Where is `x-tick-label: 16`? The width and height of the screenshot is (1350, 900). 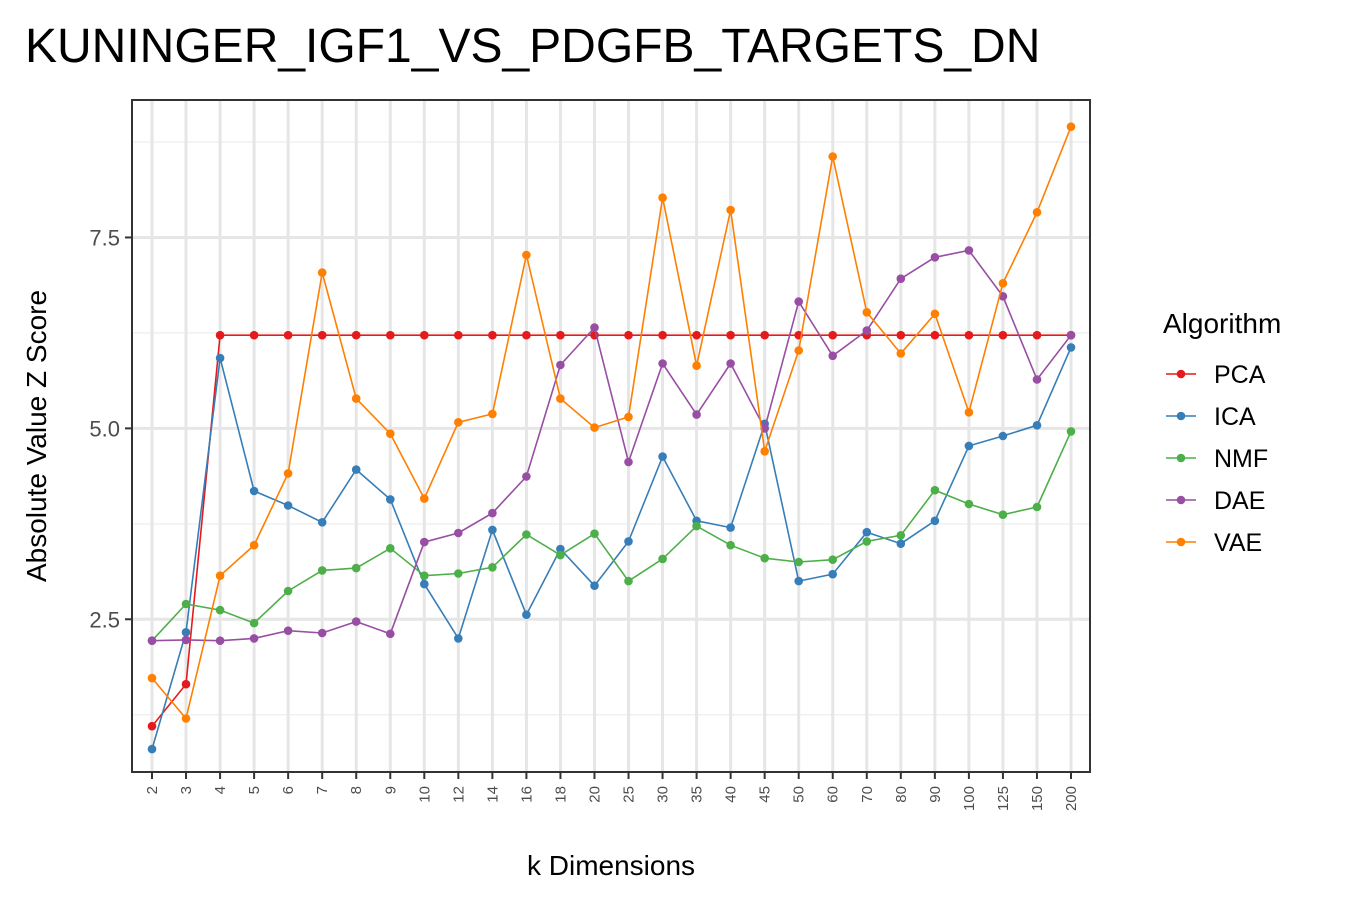 x-tick-label: 16 is located at coordinates (526, 794).